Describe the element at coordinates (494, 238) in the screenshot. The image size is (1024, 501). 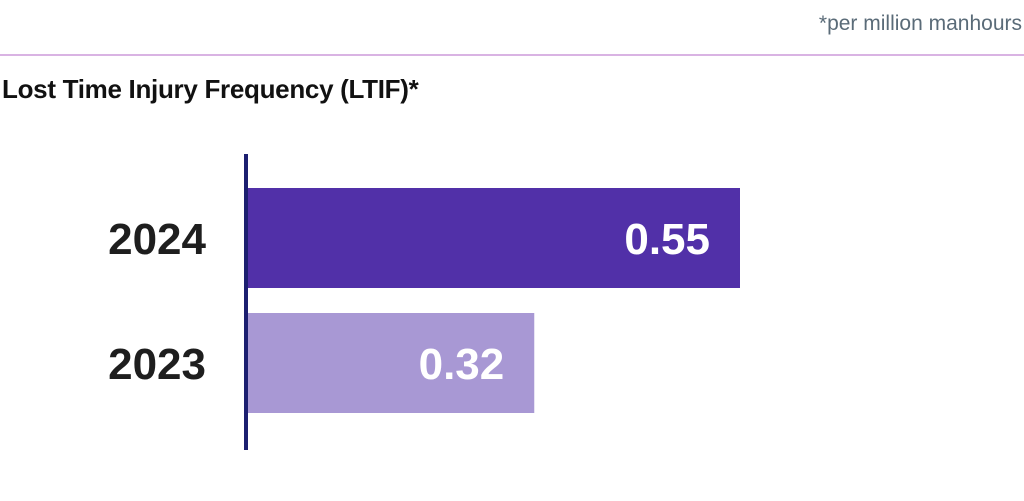
I see `bar-2024` at that location.